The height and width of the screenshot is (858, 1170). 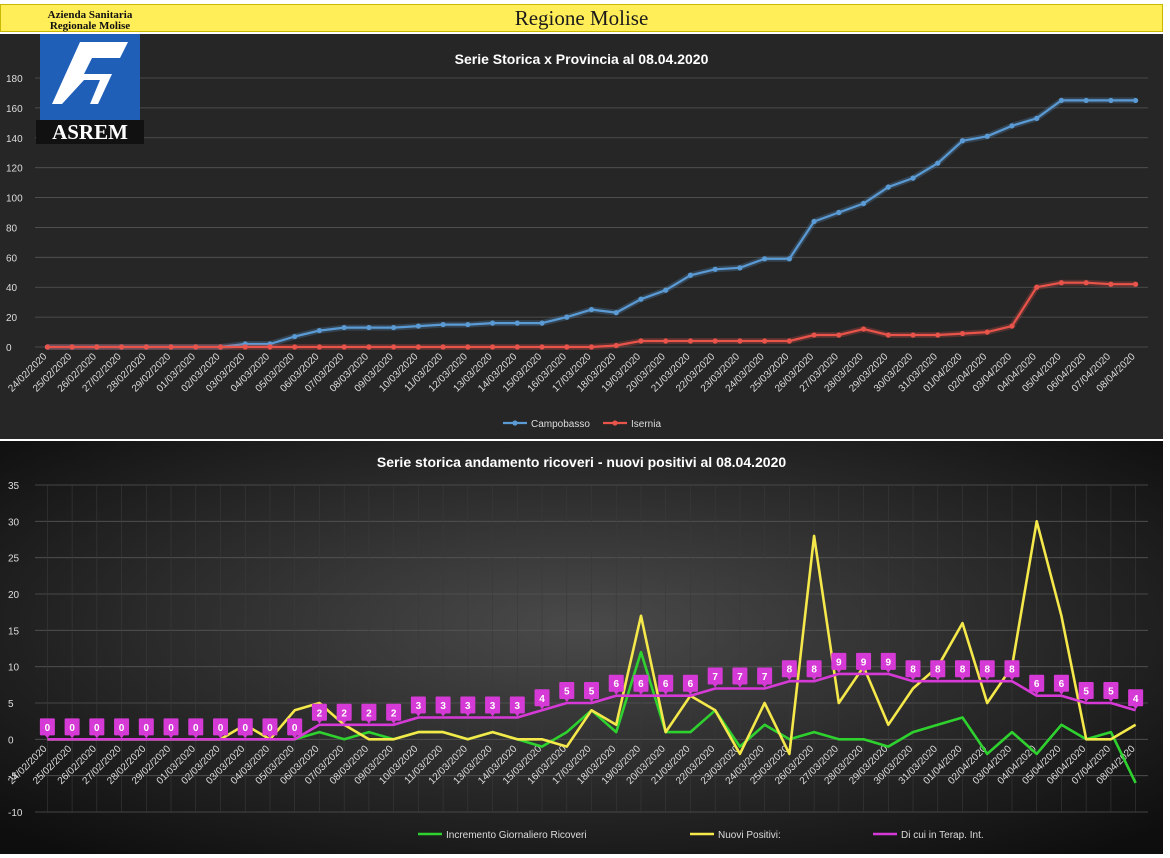 I want to click on region-title: Regione Molise, so click(x=581, y=18).